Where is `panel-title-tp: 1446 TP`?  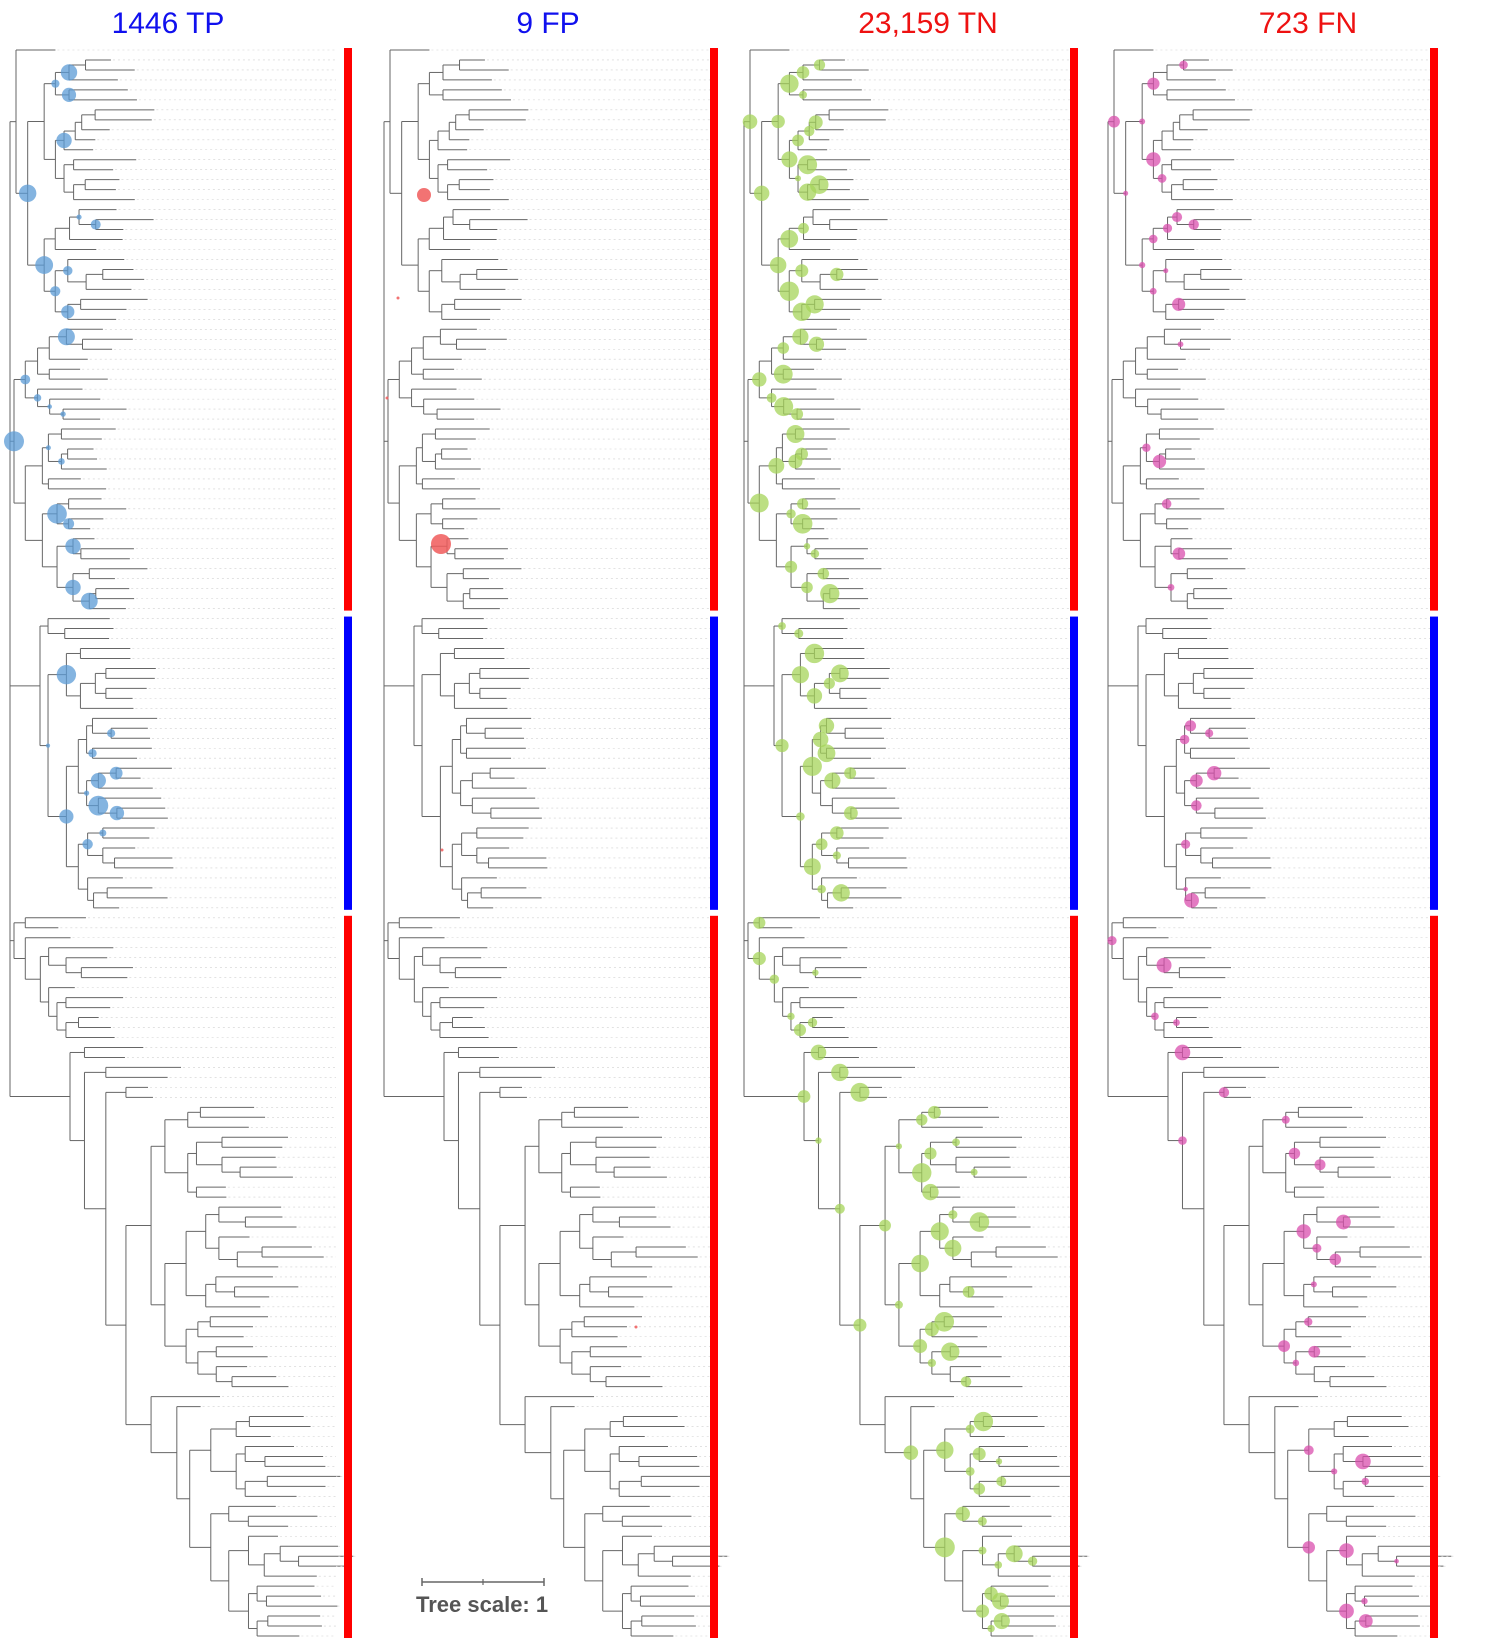 panel-title-tp: 1446 TP is located at coordinates (168, 23).